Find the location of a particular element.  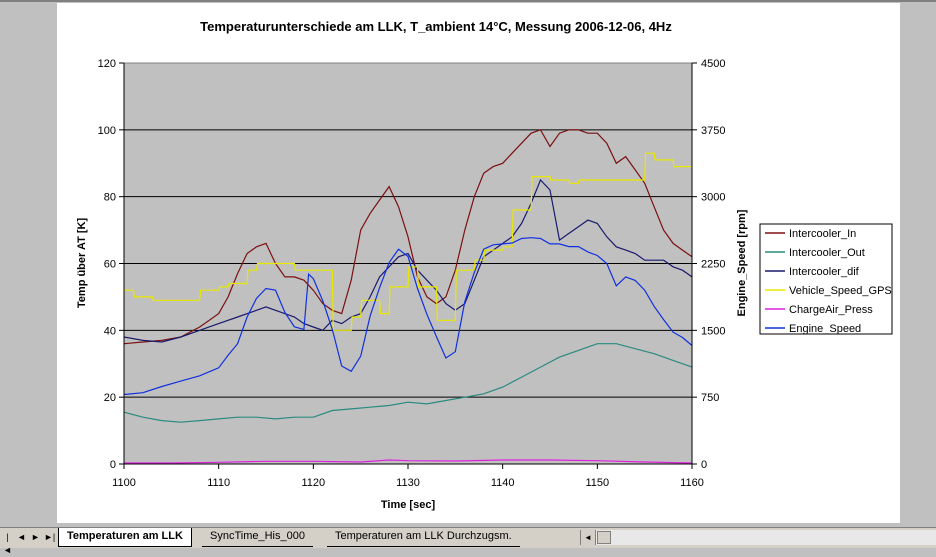

y-tick-label-left: 60 is located at coordinates (110, 265).